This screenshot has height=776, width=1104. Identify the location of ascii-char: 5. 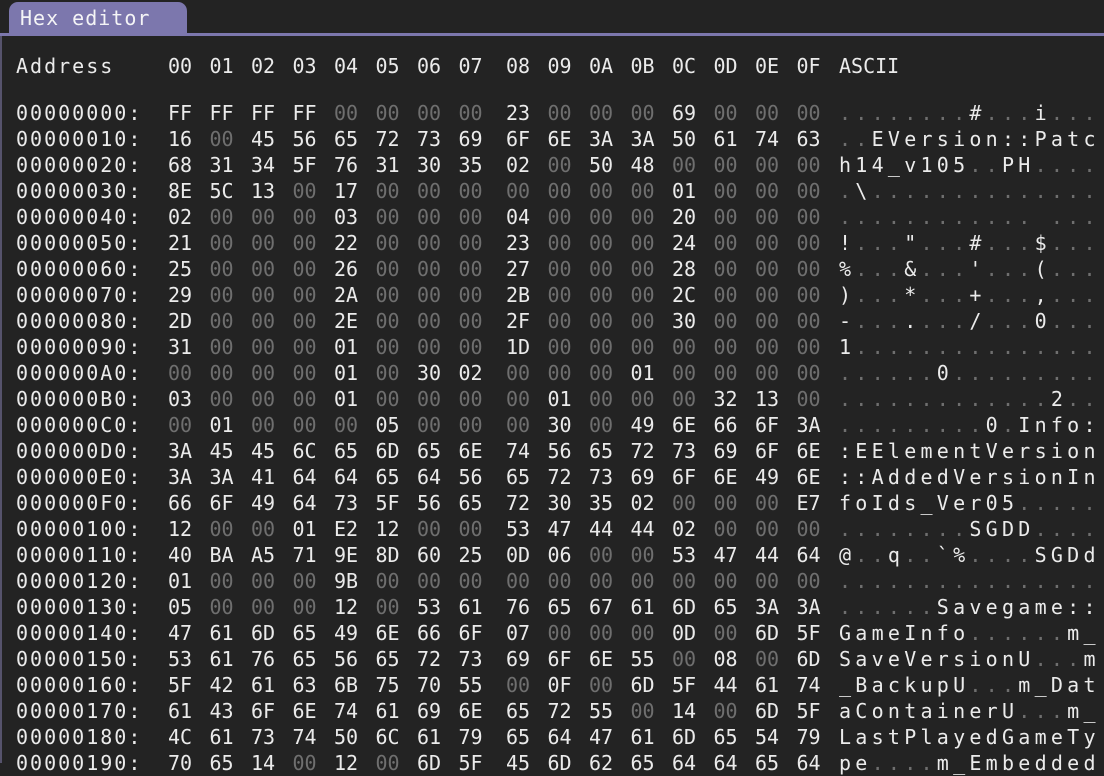
(1008, 503).